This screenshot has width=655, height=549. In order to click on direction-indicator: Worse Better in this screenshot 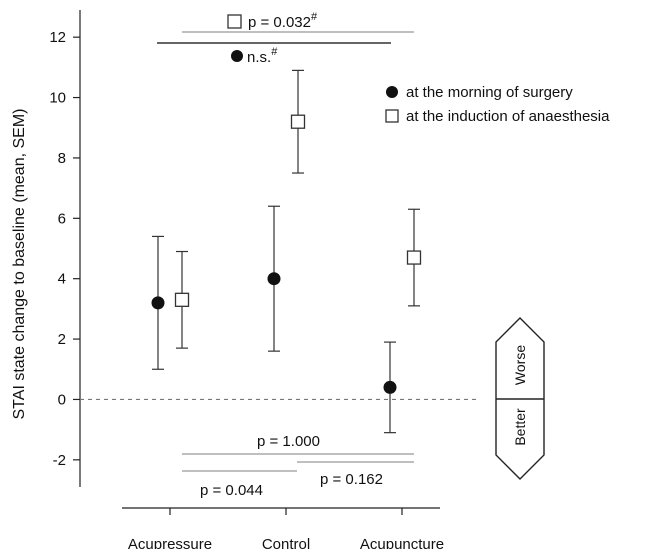, I will do `click(520, 398)`.